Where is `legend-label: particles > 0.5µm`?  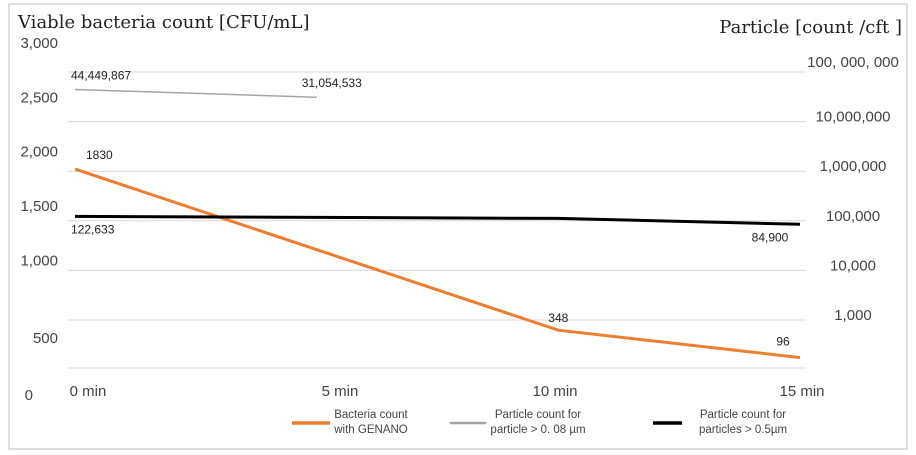
legend-label: particles > 0.5µm is located at coordinates (743, 430).